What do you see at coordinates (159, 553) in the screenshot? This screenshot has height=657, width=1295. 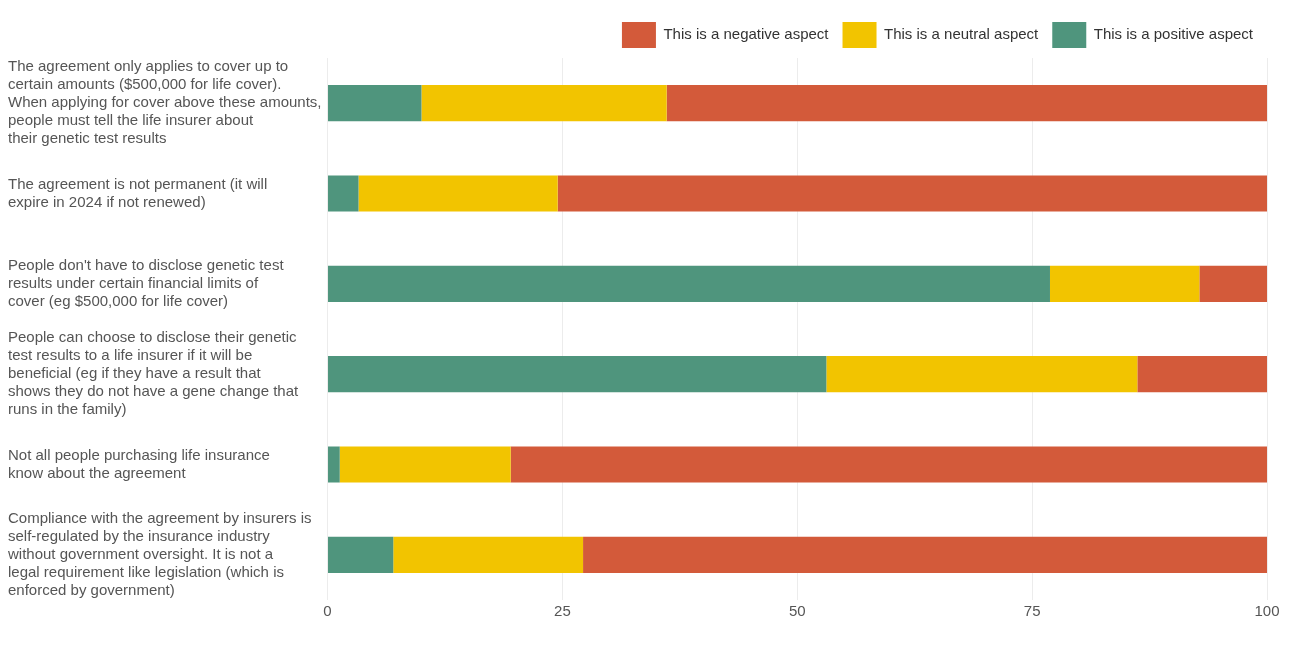 I see `y-tick-label: Compliance with the agreement by insurers is self-regulated by the insurance industry without government oversight. It is not a legal requirement like legislation (which is enforced by government)` at bounding box center [159, 553].